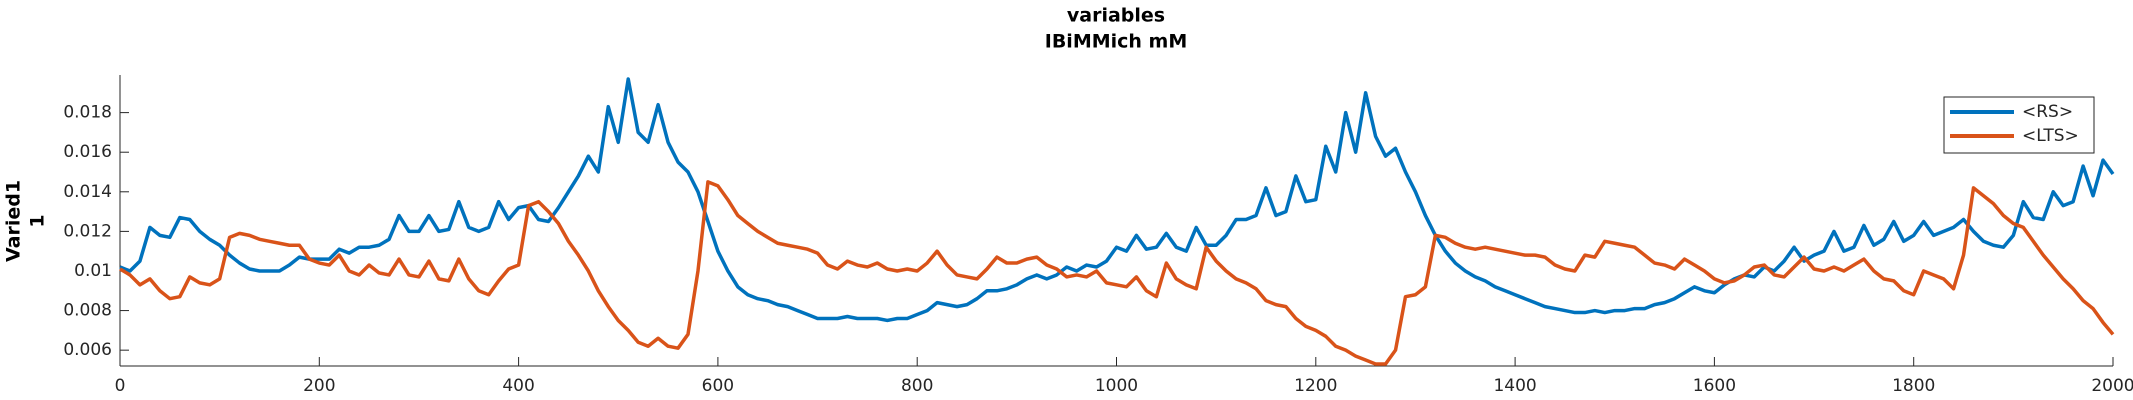  Describe the element at coordinates (1514, 386) in the screenshot. I see `x-tick-label: 1400` at that location.